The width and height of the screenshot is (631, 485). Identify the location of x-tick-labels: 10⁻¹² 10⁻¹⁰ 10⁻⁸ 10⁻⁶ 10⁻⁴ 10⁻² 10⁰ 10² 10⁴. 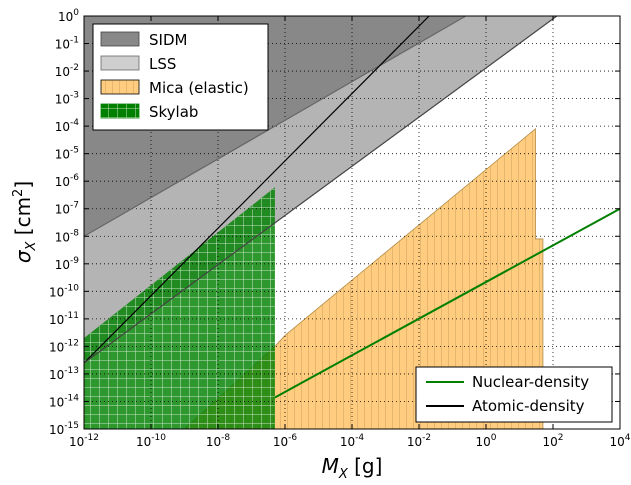
(350, 441).